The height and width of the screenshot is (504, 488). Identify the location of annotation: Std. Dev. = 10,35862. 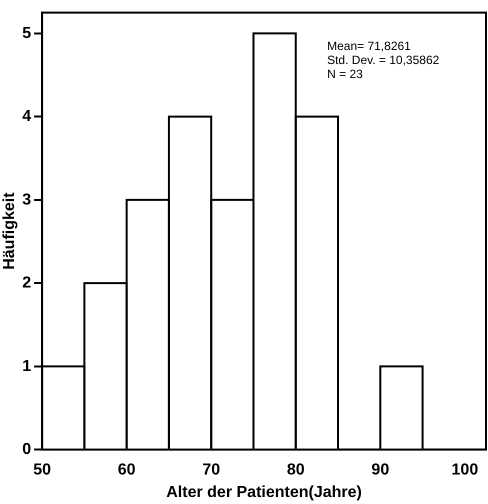
(383, 59).